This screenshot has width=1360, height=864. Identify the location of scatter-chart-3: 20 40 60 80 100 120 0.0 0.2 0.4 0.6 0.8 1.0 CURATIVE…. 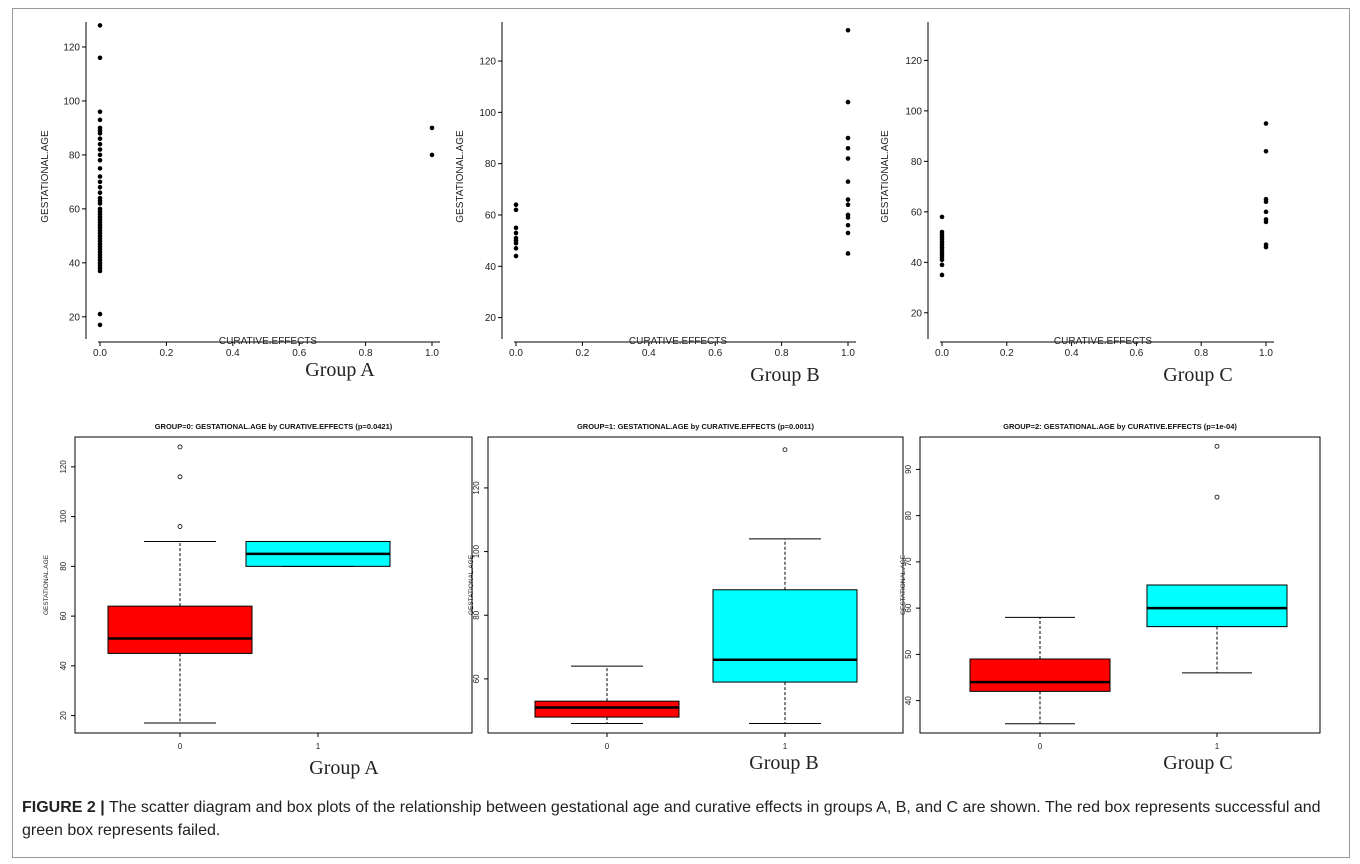
(1077, 204).